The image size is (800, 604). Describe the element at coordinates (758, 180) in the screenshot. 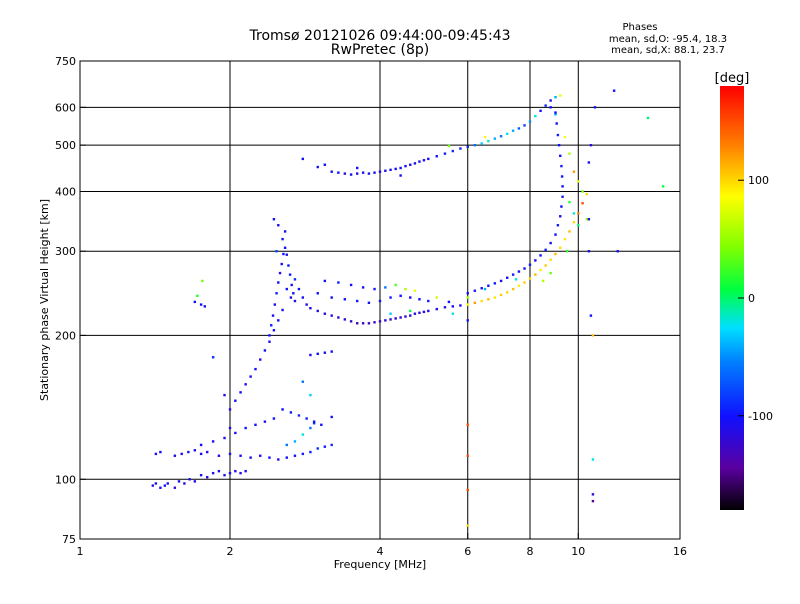

I see `colorbar-tick-label: 100` at that location.